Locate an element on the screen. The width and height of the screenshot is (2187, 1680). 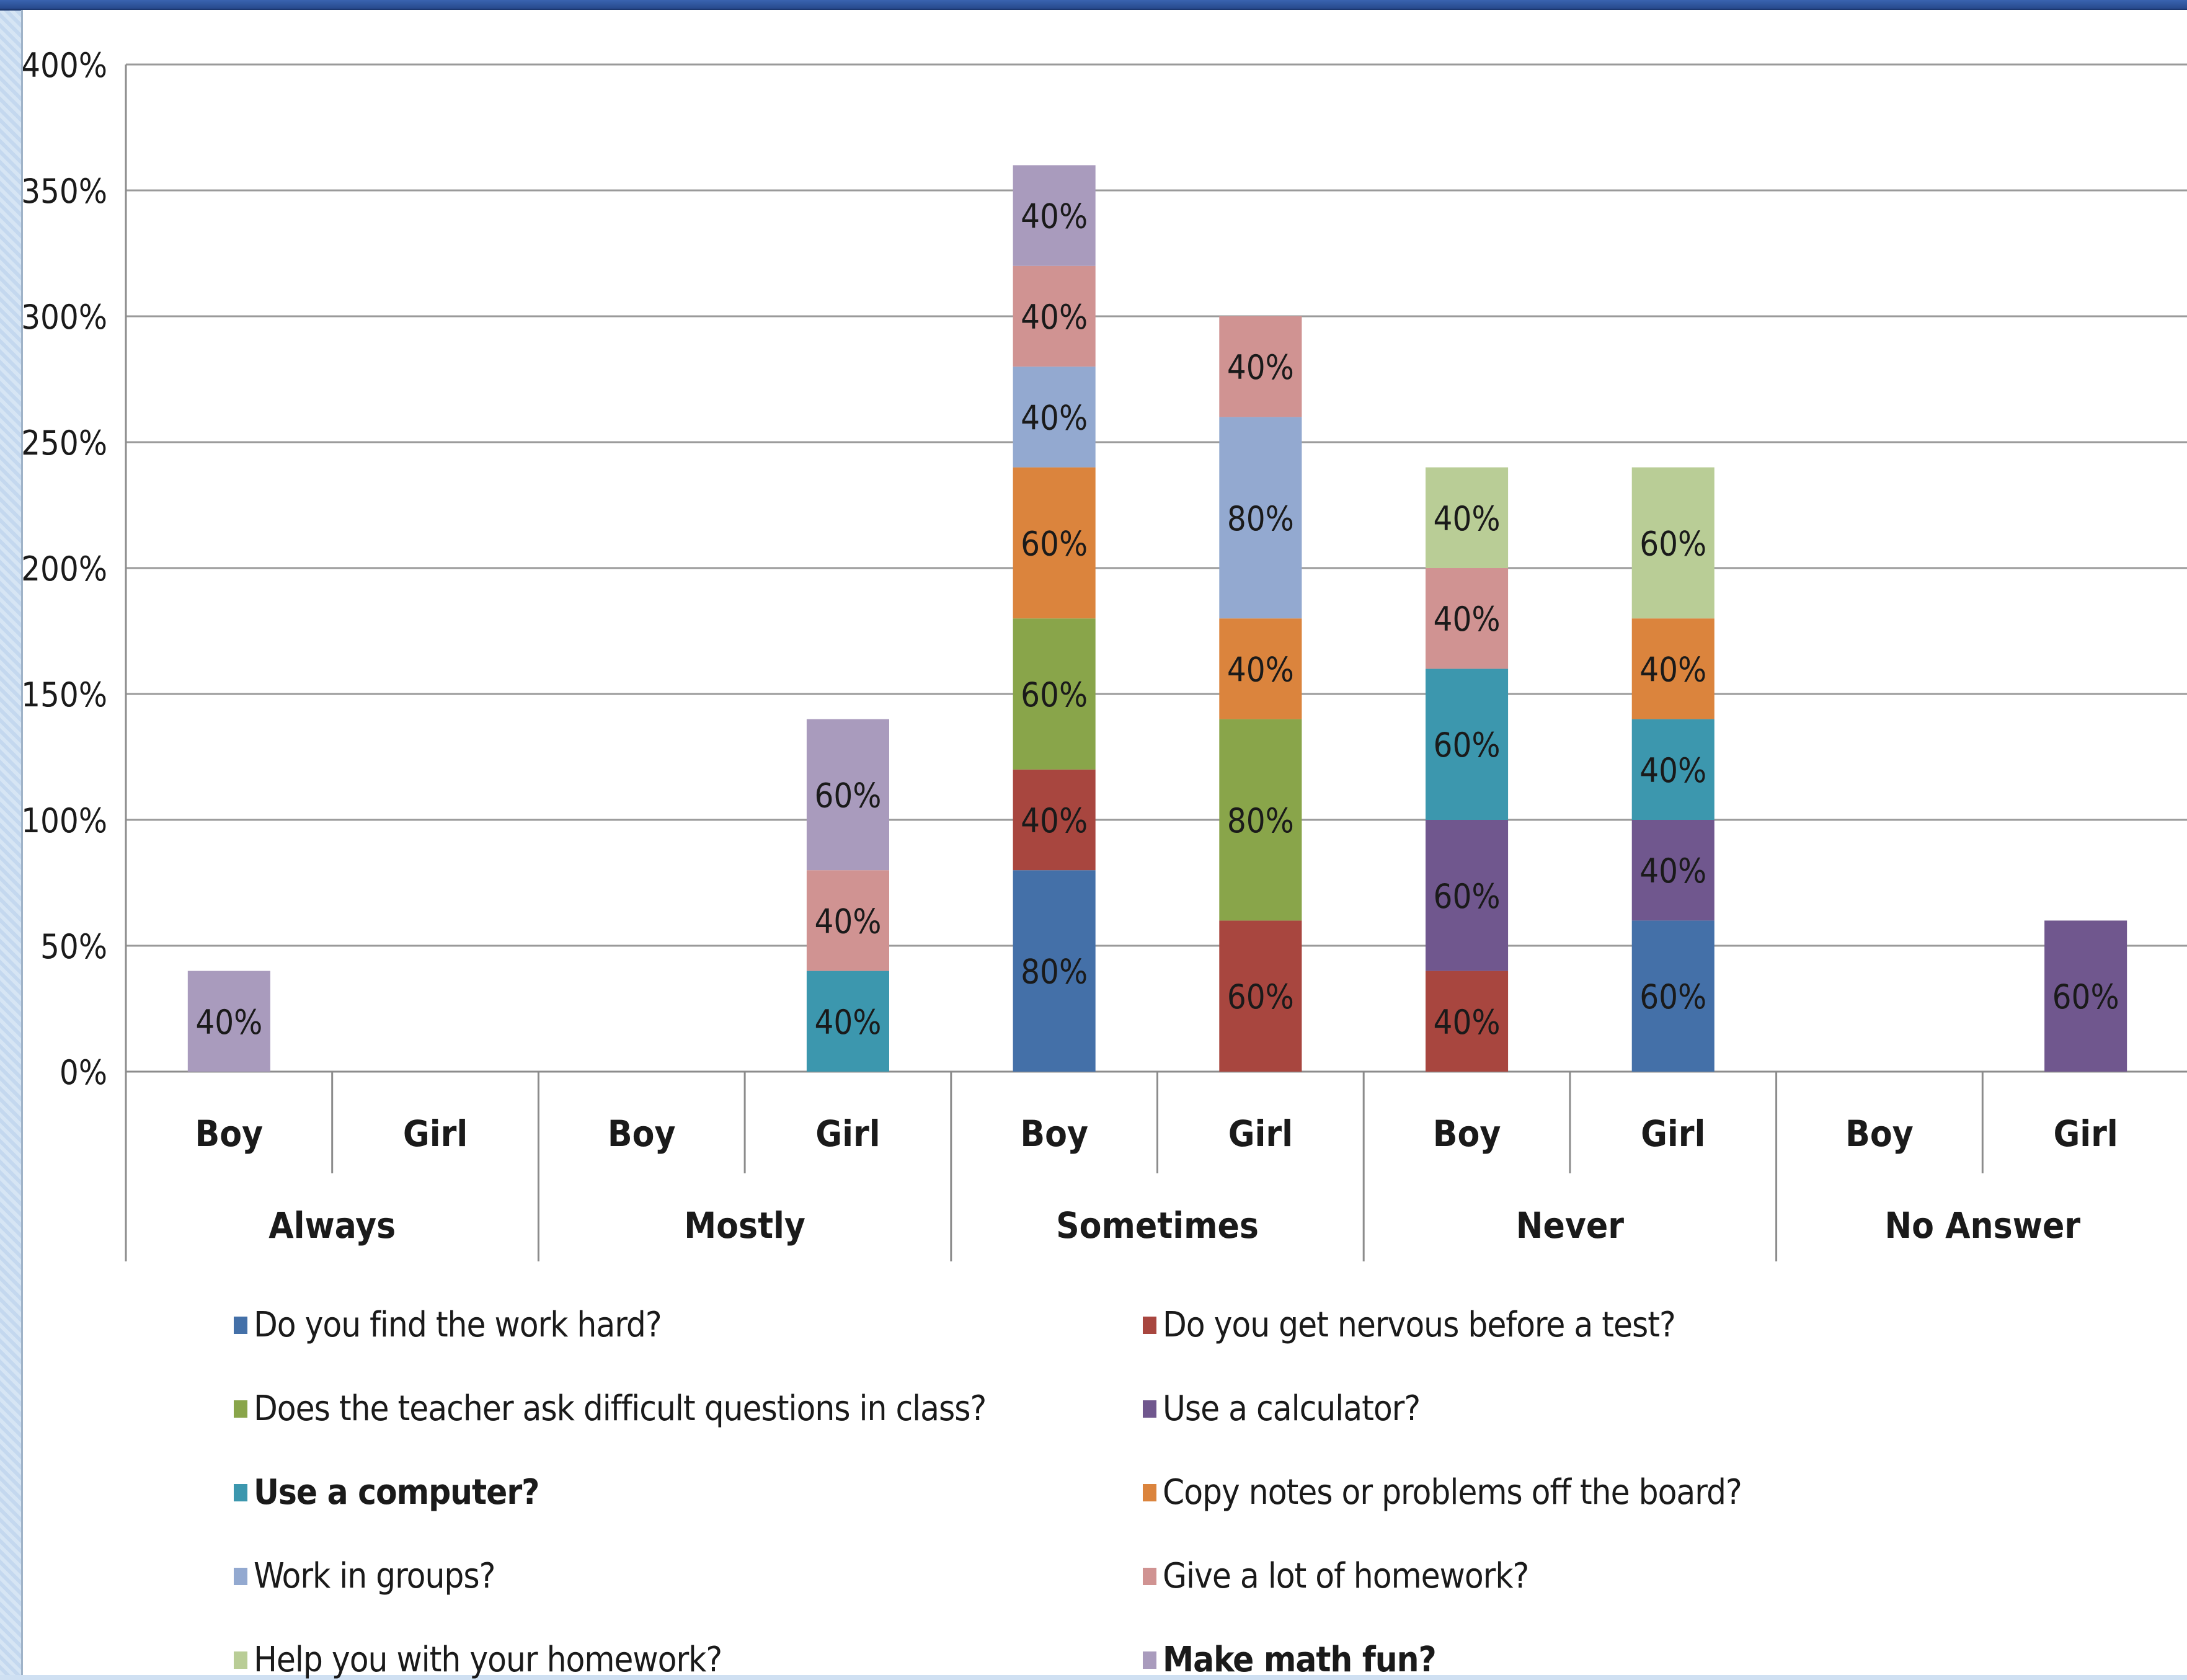
x-group-label: No Answer is located at coordinates (1982, 1225).